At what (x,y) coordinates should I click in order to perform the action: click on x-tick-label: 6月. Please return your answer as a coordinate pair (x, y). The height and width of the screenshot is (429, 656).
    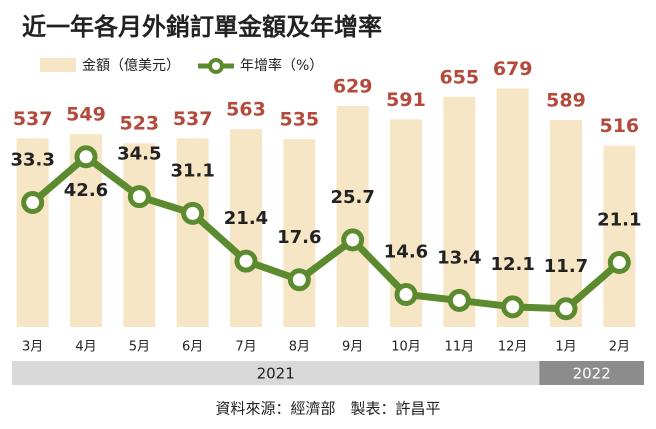
    Looking at the image, I should click on (192, 347).